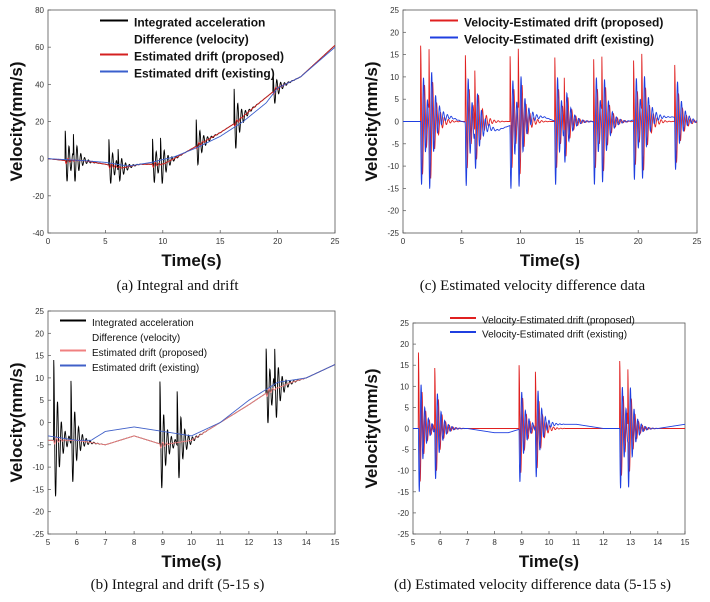 This screenshot has width=710, height=602. I want to click on caption-c: (c) Estimated velocity difference data, so click(532, 286).